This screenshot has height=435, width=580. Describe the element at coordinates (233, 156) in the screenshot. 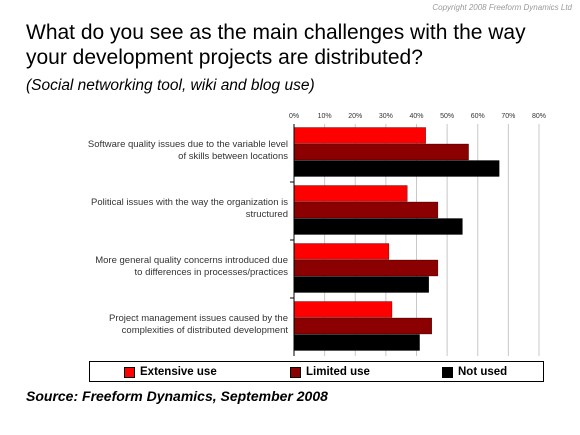

I see `category-label-line: of skills between locations` at that location.